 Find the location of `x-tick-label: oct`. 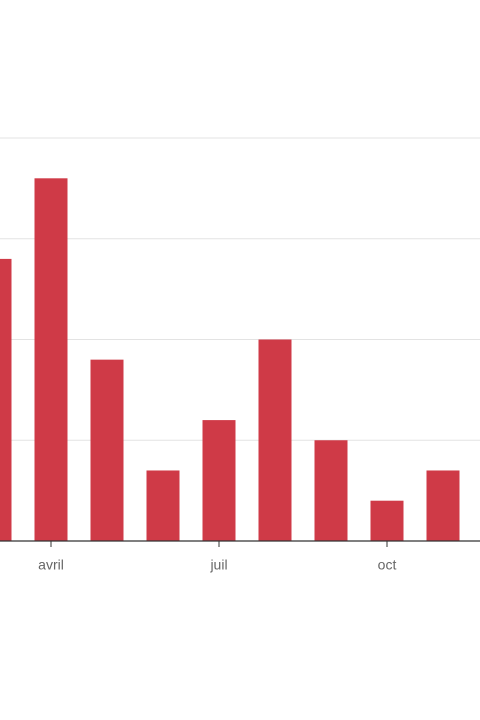

x-tick-label: oct is located at coordinates (387, 565).